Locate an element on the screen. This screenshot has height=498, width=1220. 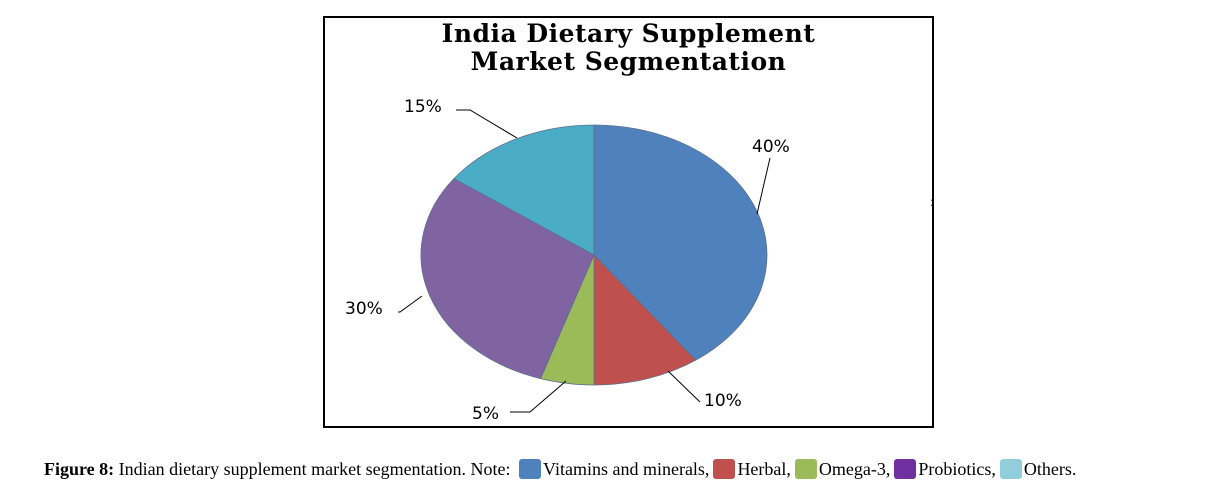
legend-item: Probiotics, is located at coordinates (943, 469).